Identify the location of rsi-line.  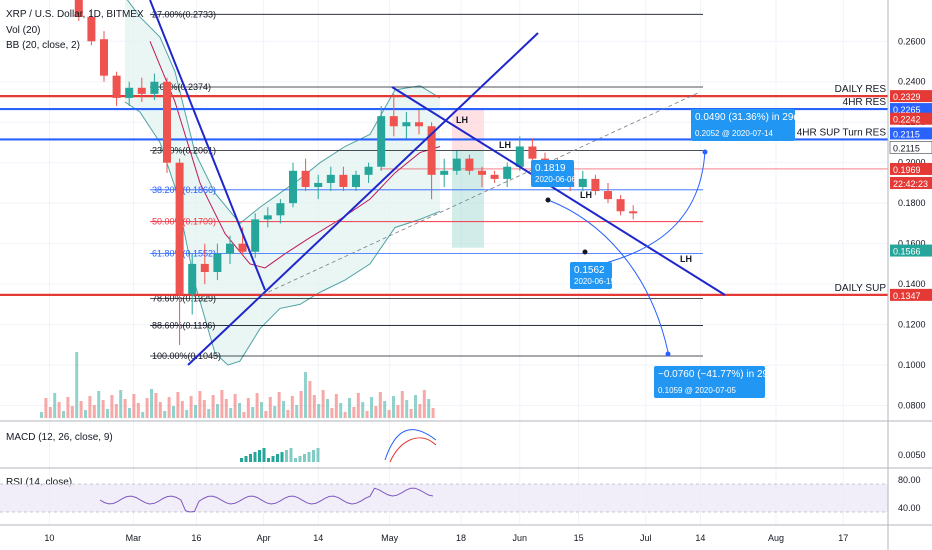
(266, 500).